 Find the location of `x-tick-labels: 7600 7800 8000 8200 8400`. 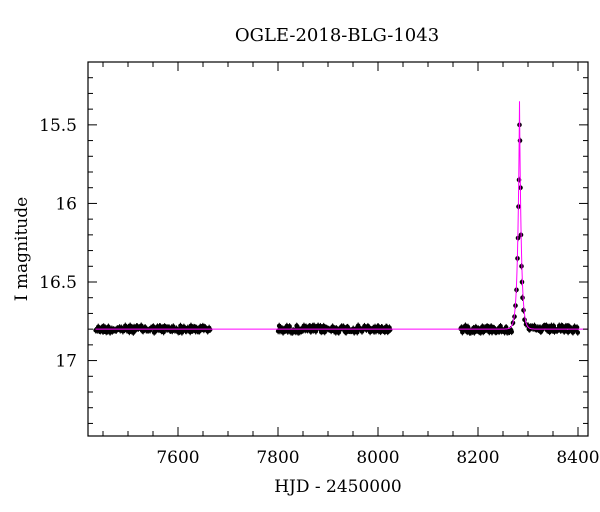

x-tick-labels: 7600 7800 8000 8200 8400 is located at coordinates (377, 458).